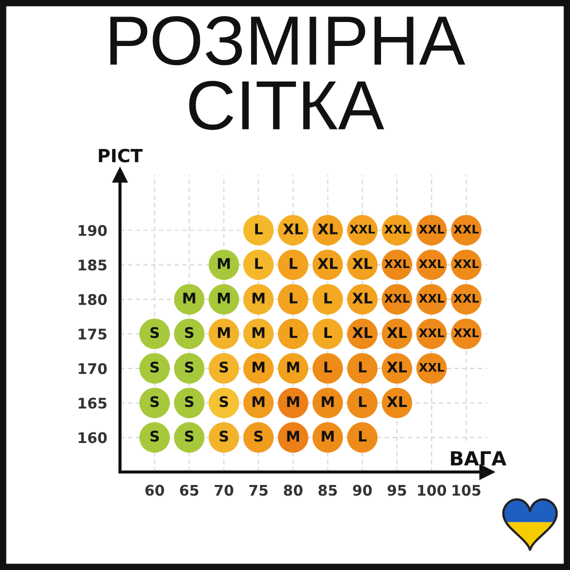 Image resolution: width=570 pixels, height=570 pixels. I want to click on x-tick-label: 80, so click(293, 490).